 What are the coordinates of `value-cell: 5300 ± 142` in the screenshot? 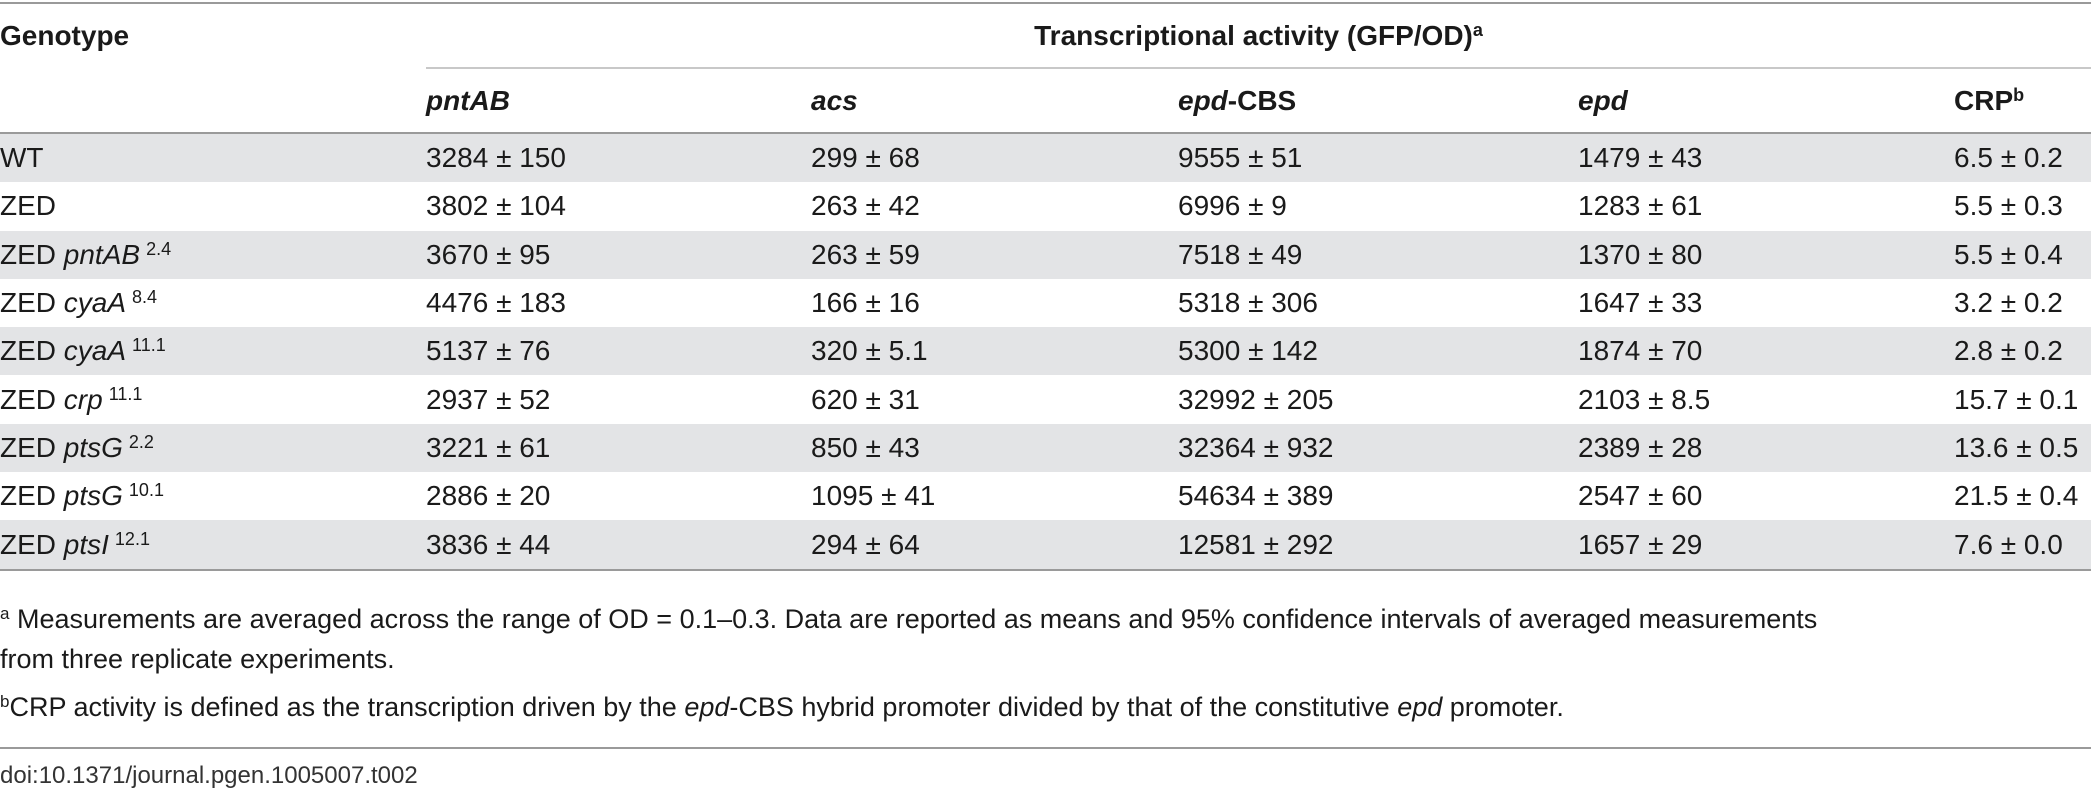 It's located at (1378, 351).